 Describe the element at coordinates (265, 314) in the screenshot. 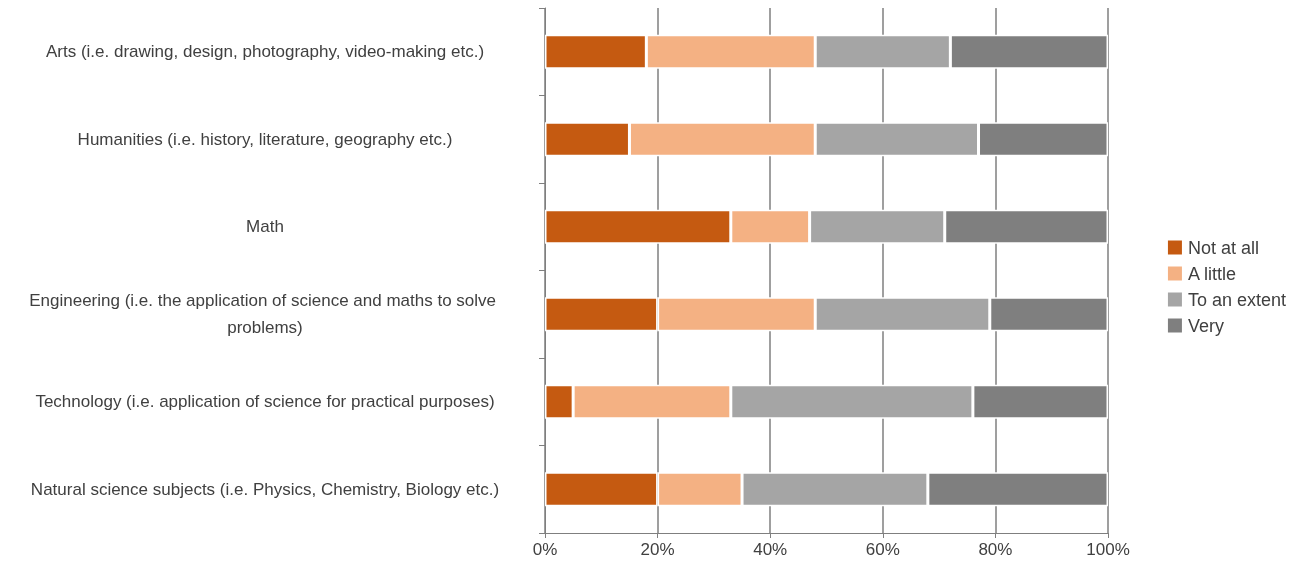

I see `y-tick-label: Engineering (i.e. the application of science and maths to solve problems)` at that location.